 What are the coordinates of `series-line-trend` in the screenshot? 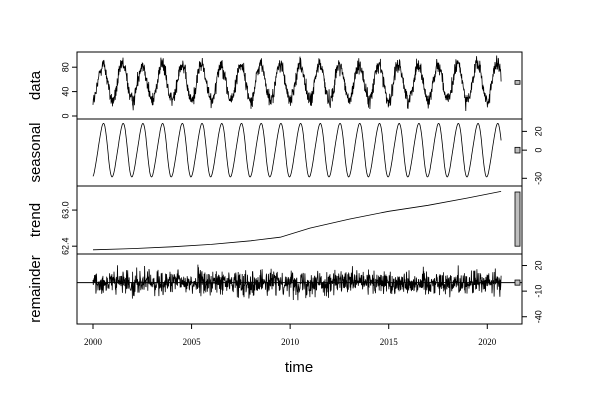 It's located at (297, 221).